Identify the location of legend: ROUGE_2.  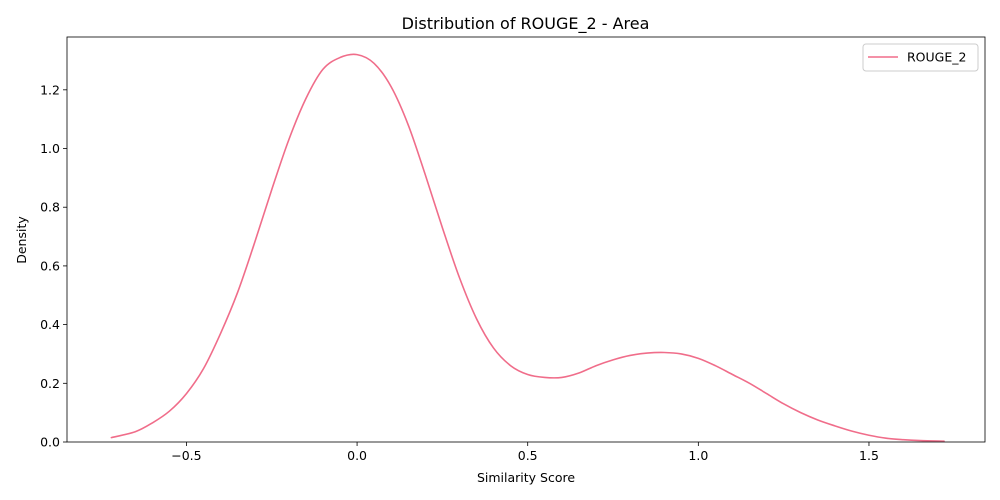
(920, 57).